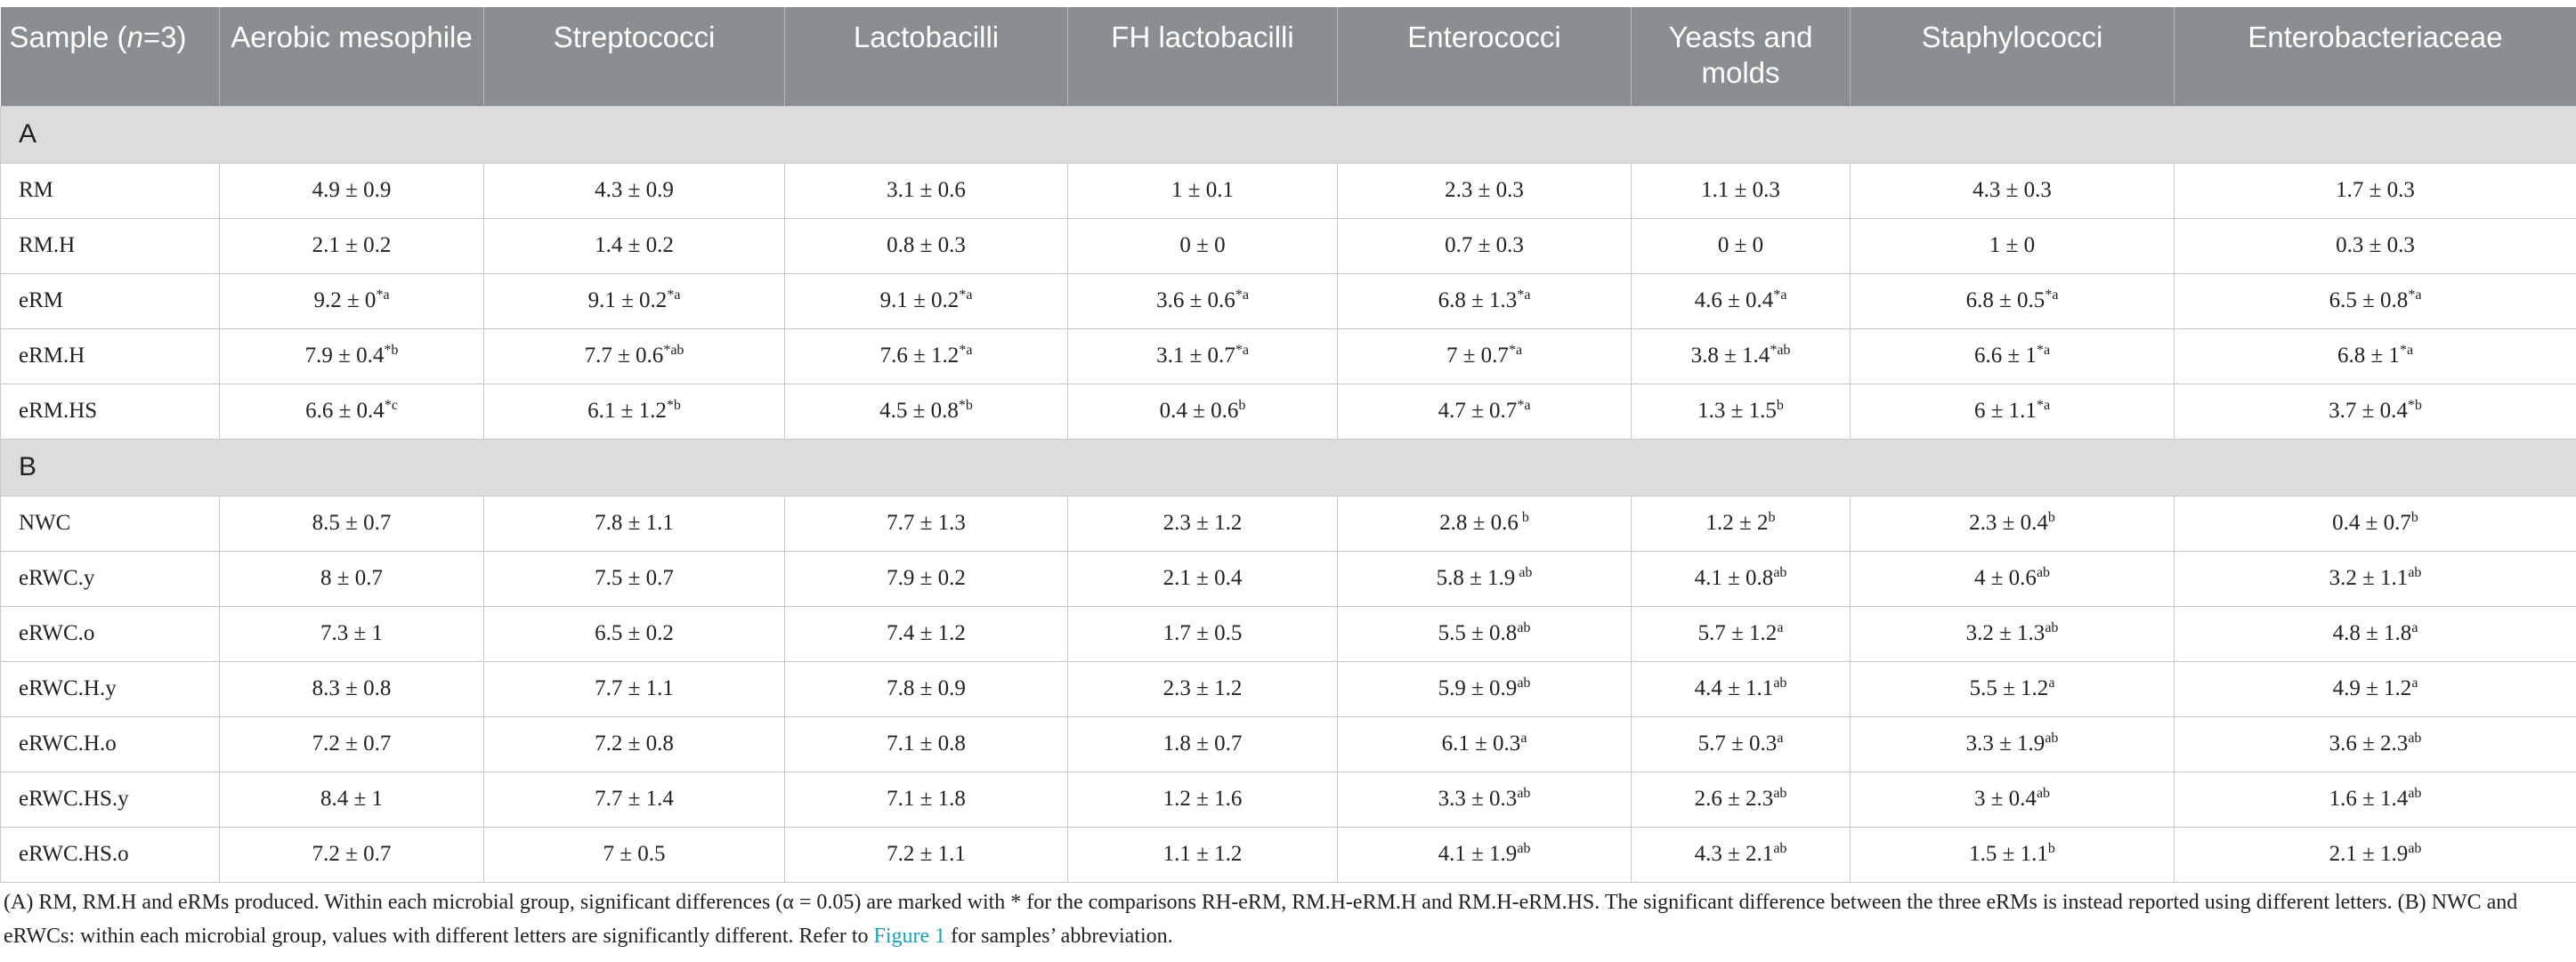 Image resolution: width=2576 pixels, height=962 pixels. Describe the element at coordinates (1485, 56) in the screenshot. I see `header-cell: Enterococci` at that location.